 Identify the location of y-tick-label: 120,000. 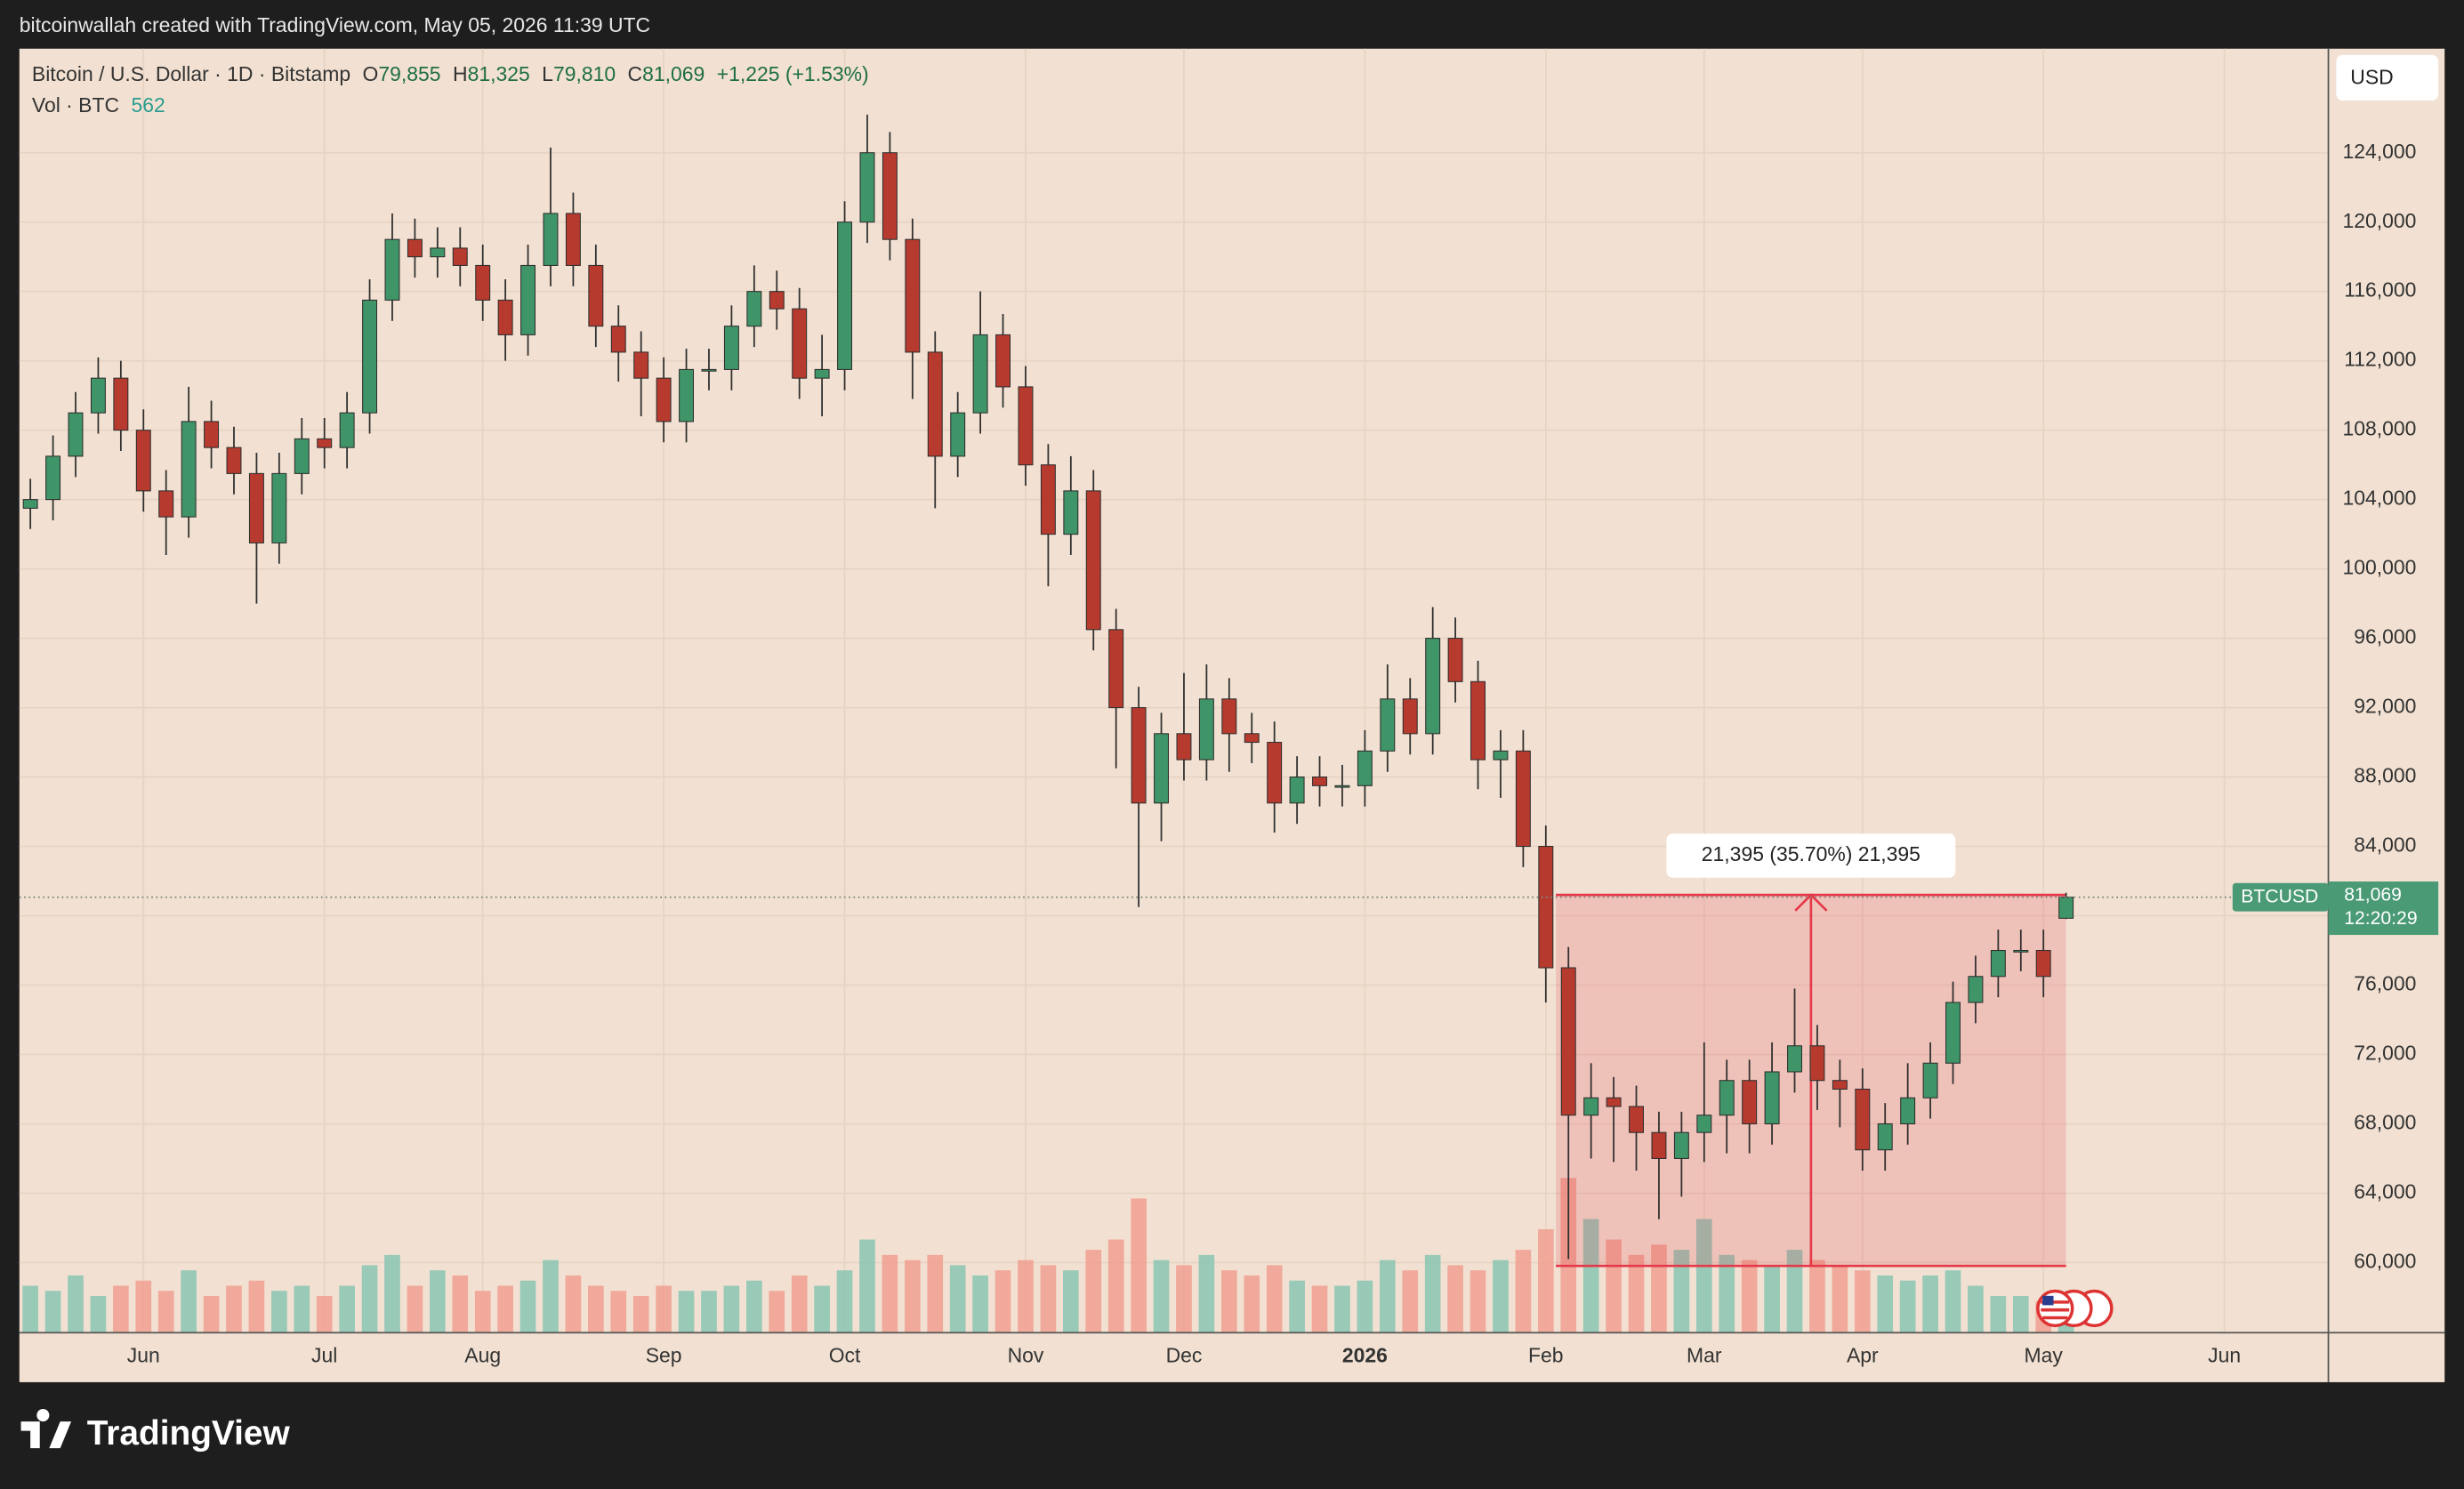
(2380, 220).